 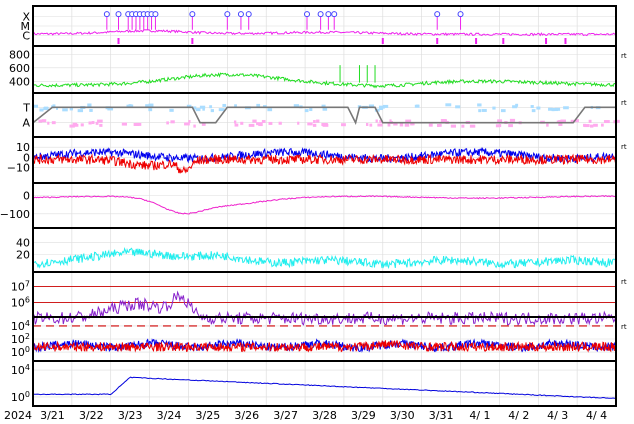 I want to click on dst-index-line, so click(x=325, y=205).